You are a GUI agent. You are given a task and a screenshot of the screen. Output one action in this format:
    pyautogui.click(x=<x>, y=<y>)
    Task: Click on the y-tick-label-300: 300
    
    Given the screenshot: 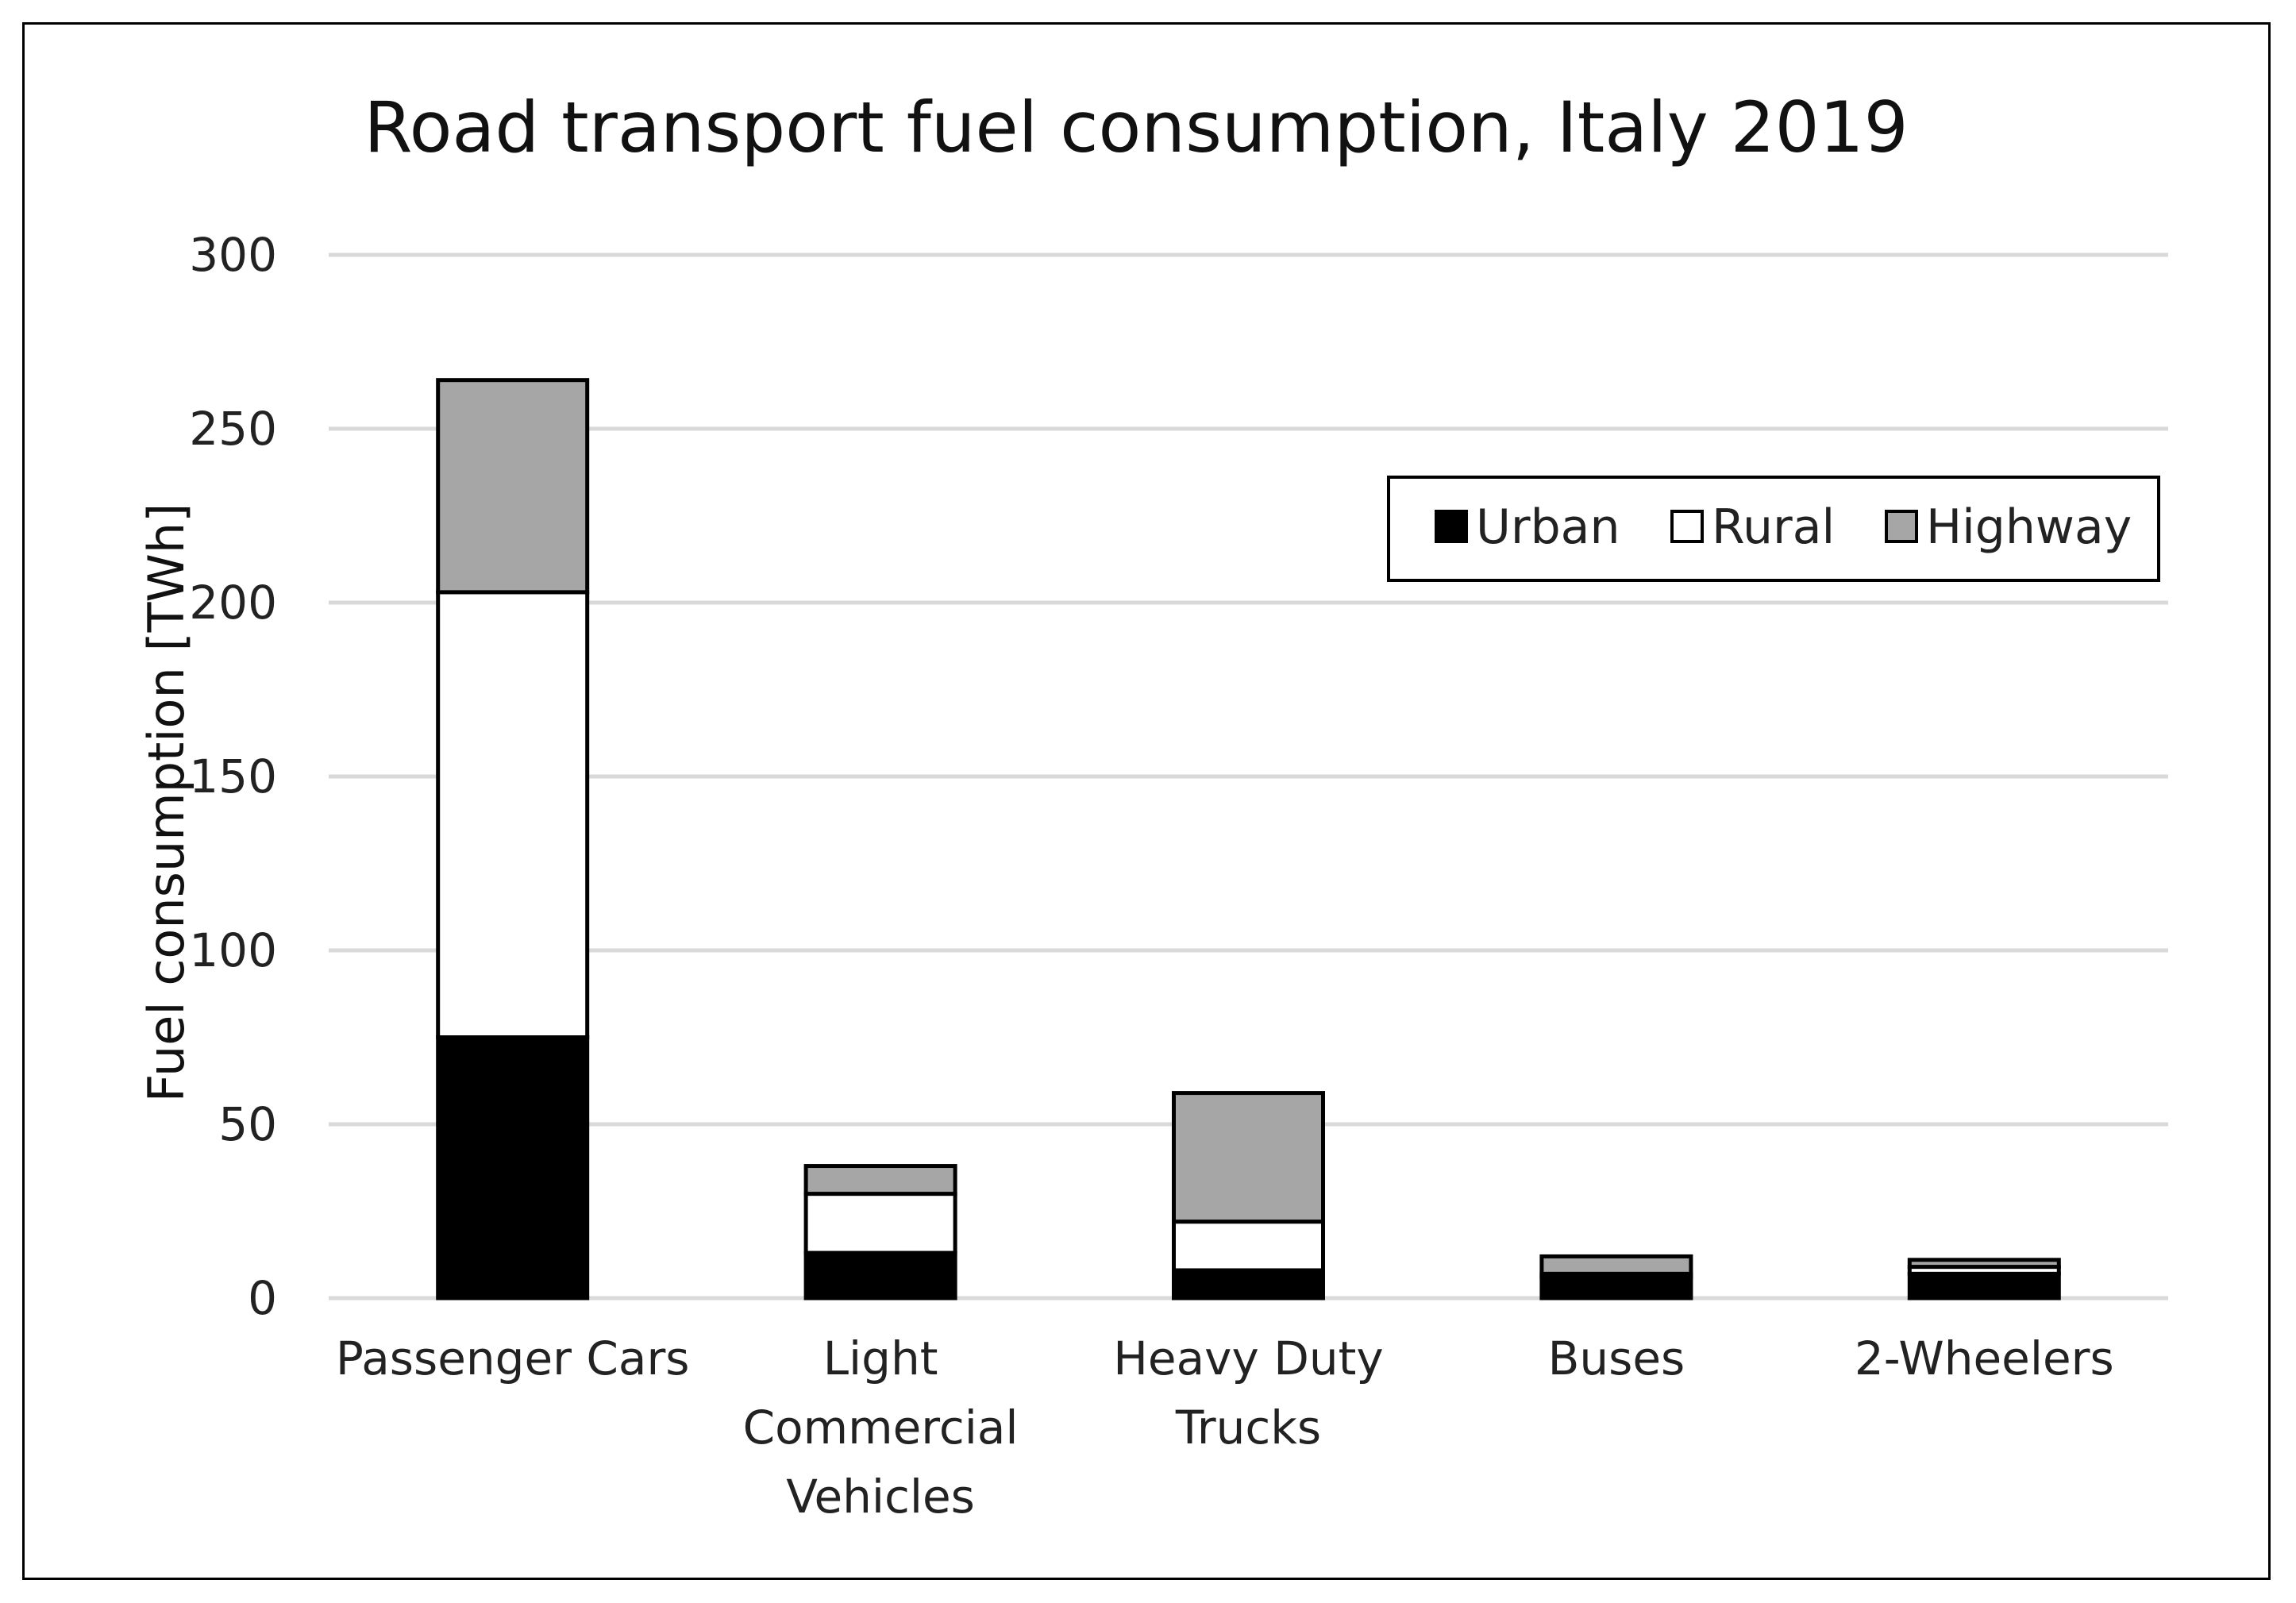 What is the action you would take?
    pyautogui.click(x=233, y=255)
    